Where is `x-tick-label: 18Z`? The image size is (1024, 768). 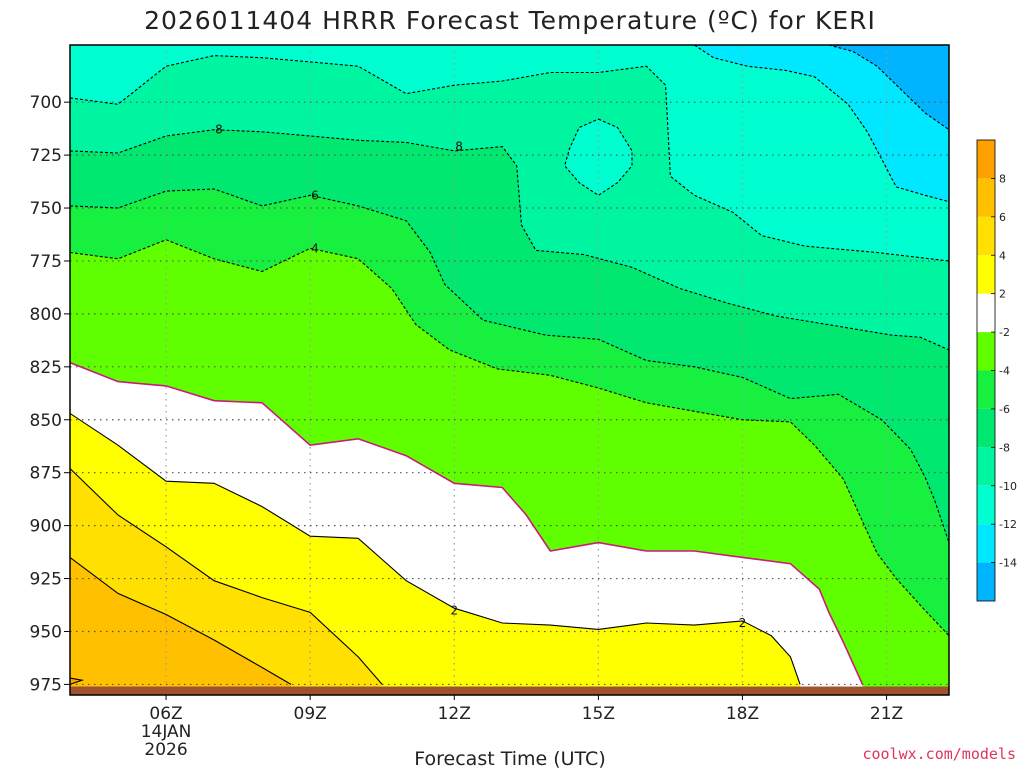 x-tick-label: 18Z is located at coordinates (742, 714).